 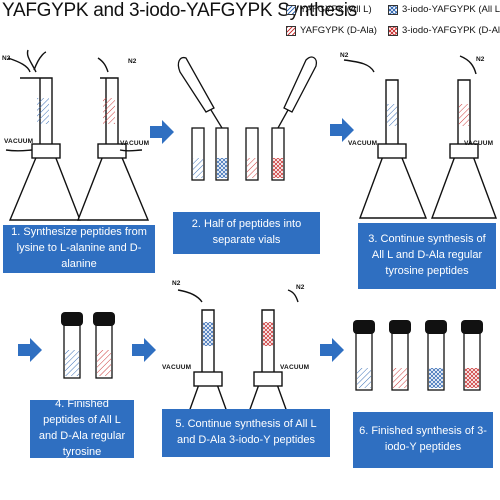 What do you see at coordinates (247, 92) in the screenshot?
I see `step2-pipettes` at bounding box center [247, 92].